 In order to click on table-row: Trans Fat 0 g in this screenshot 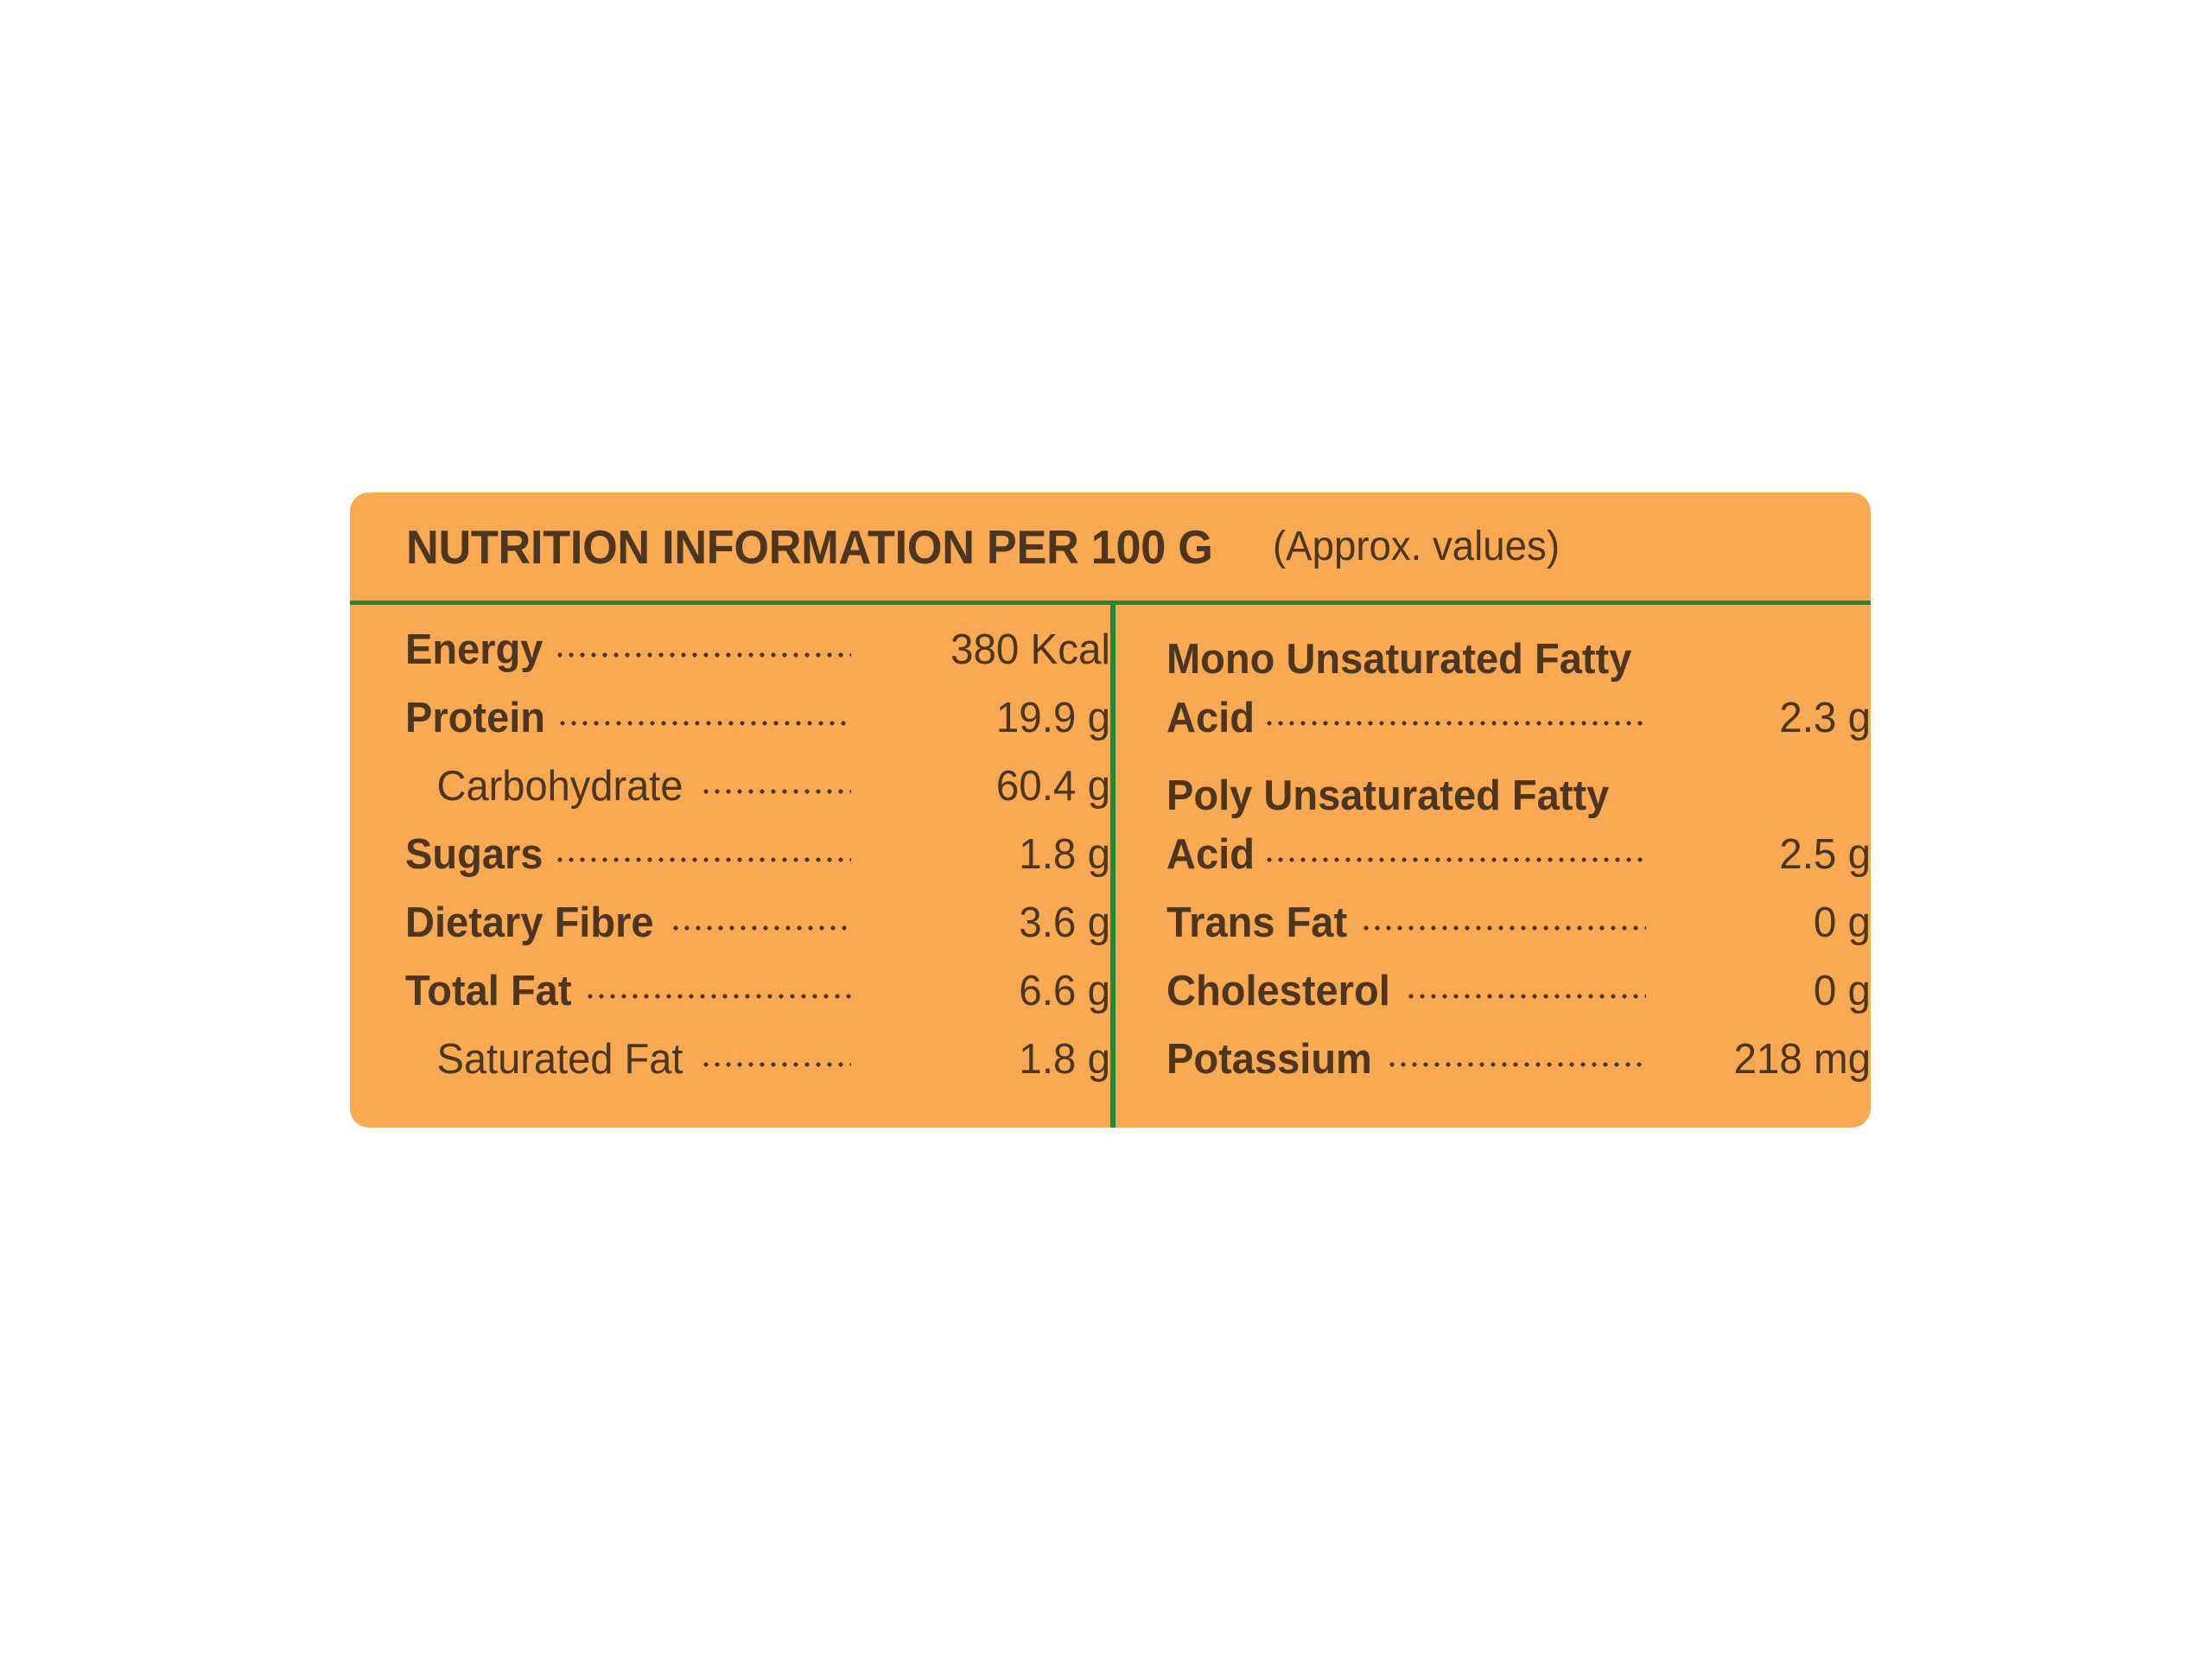, I will do `click(1518, 933)`.